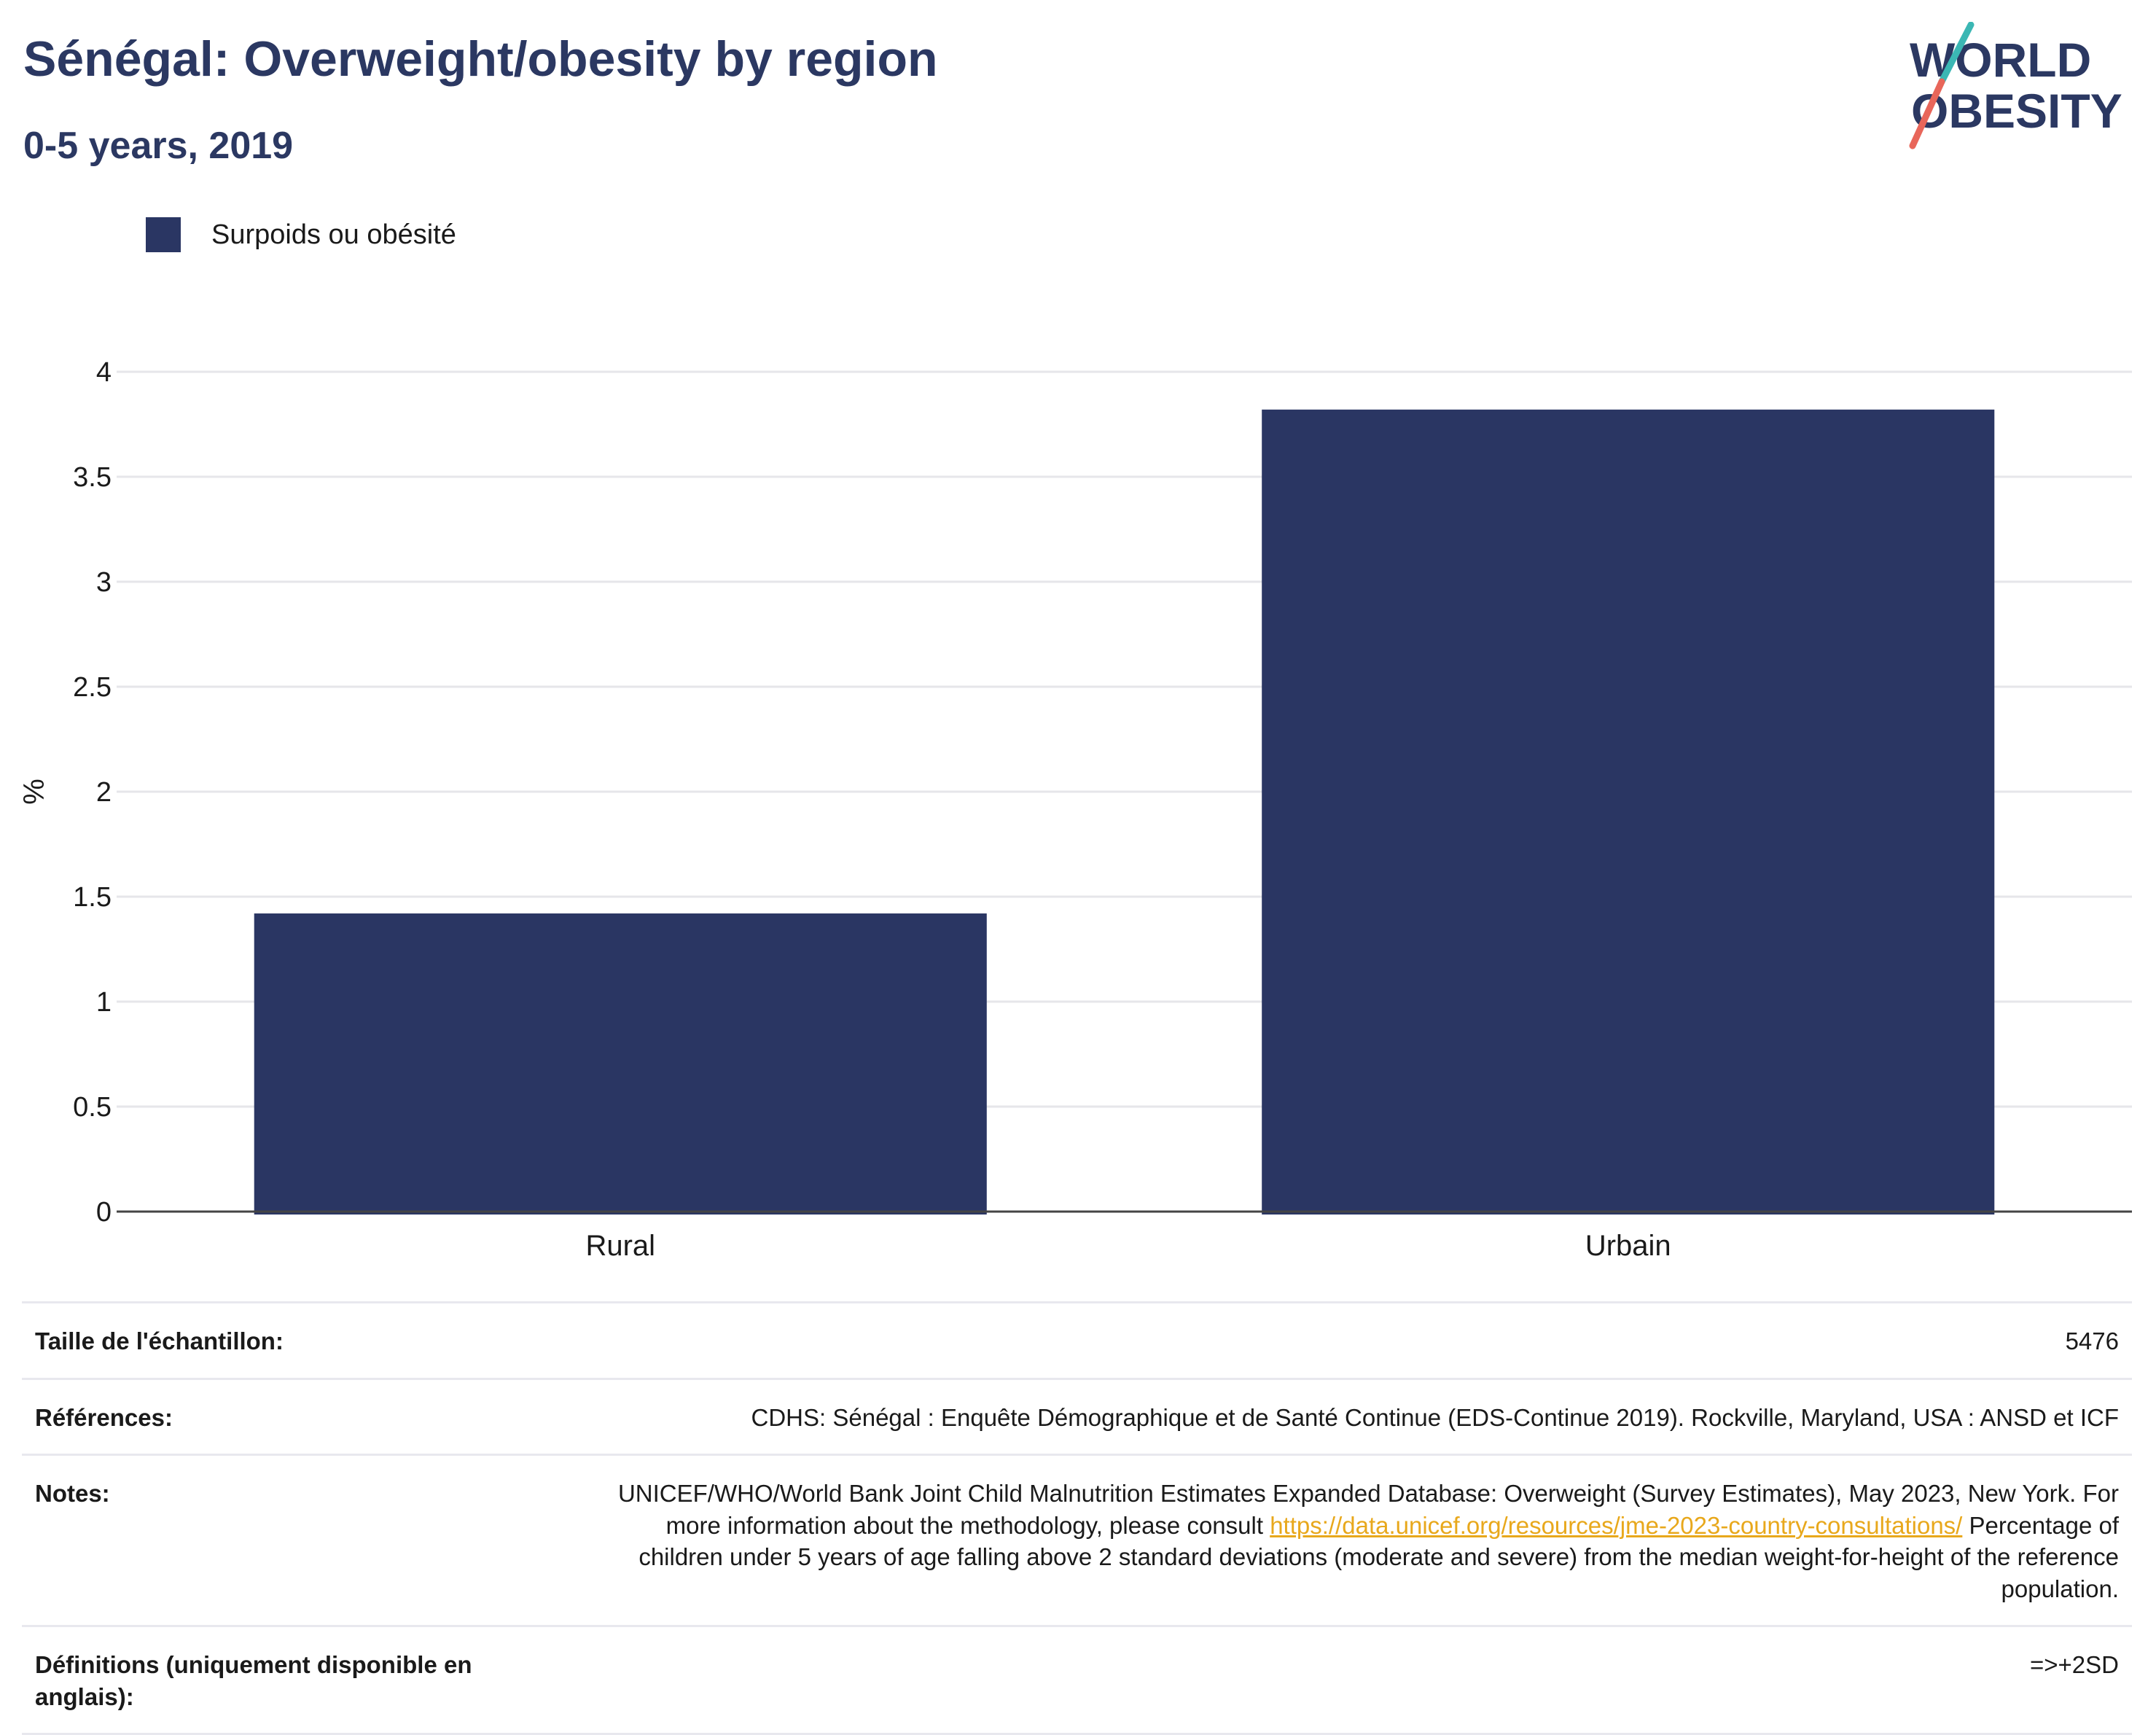  I want to click on legend: Surpoids ou obésité, so click(301, 234).